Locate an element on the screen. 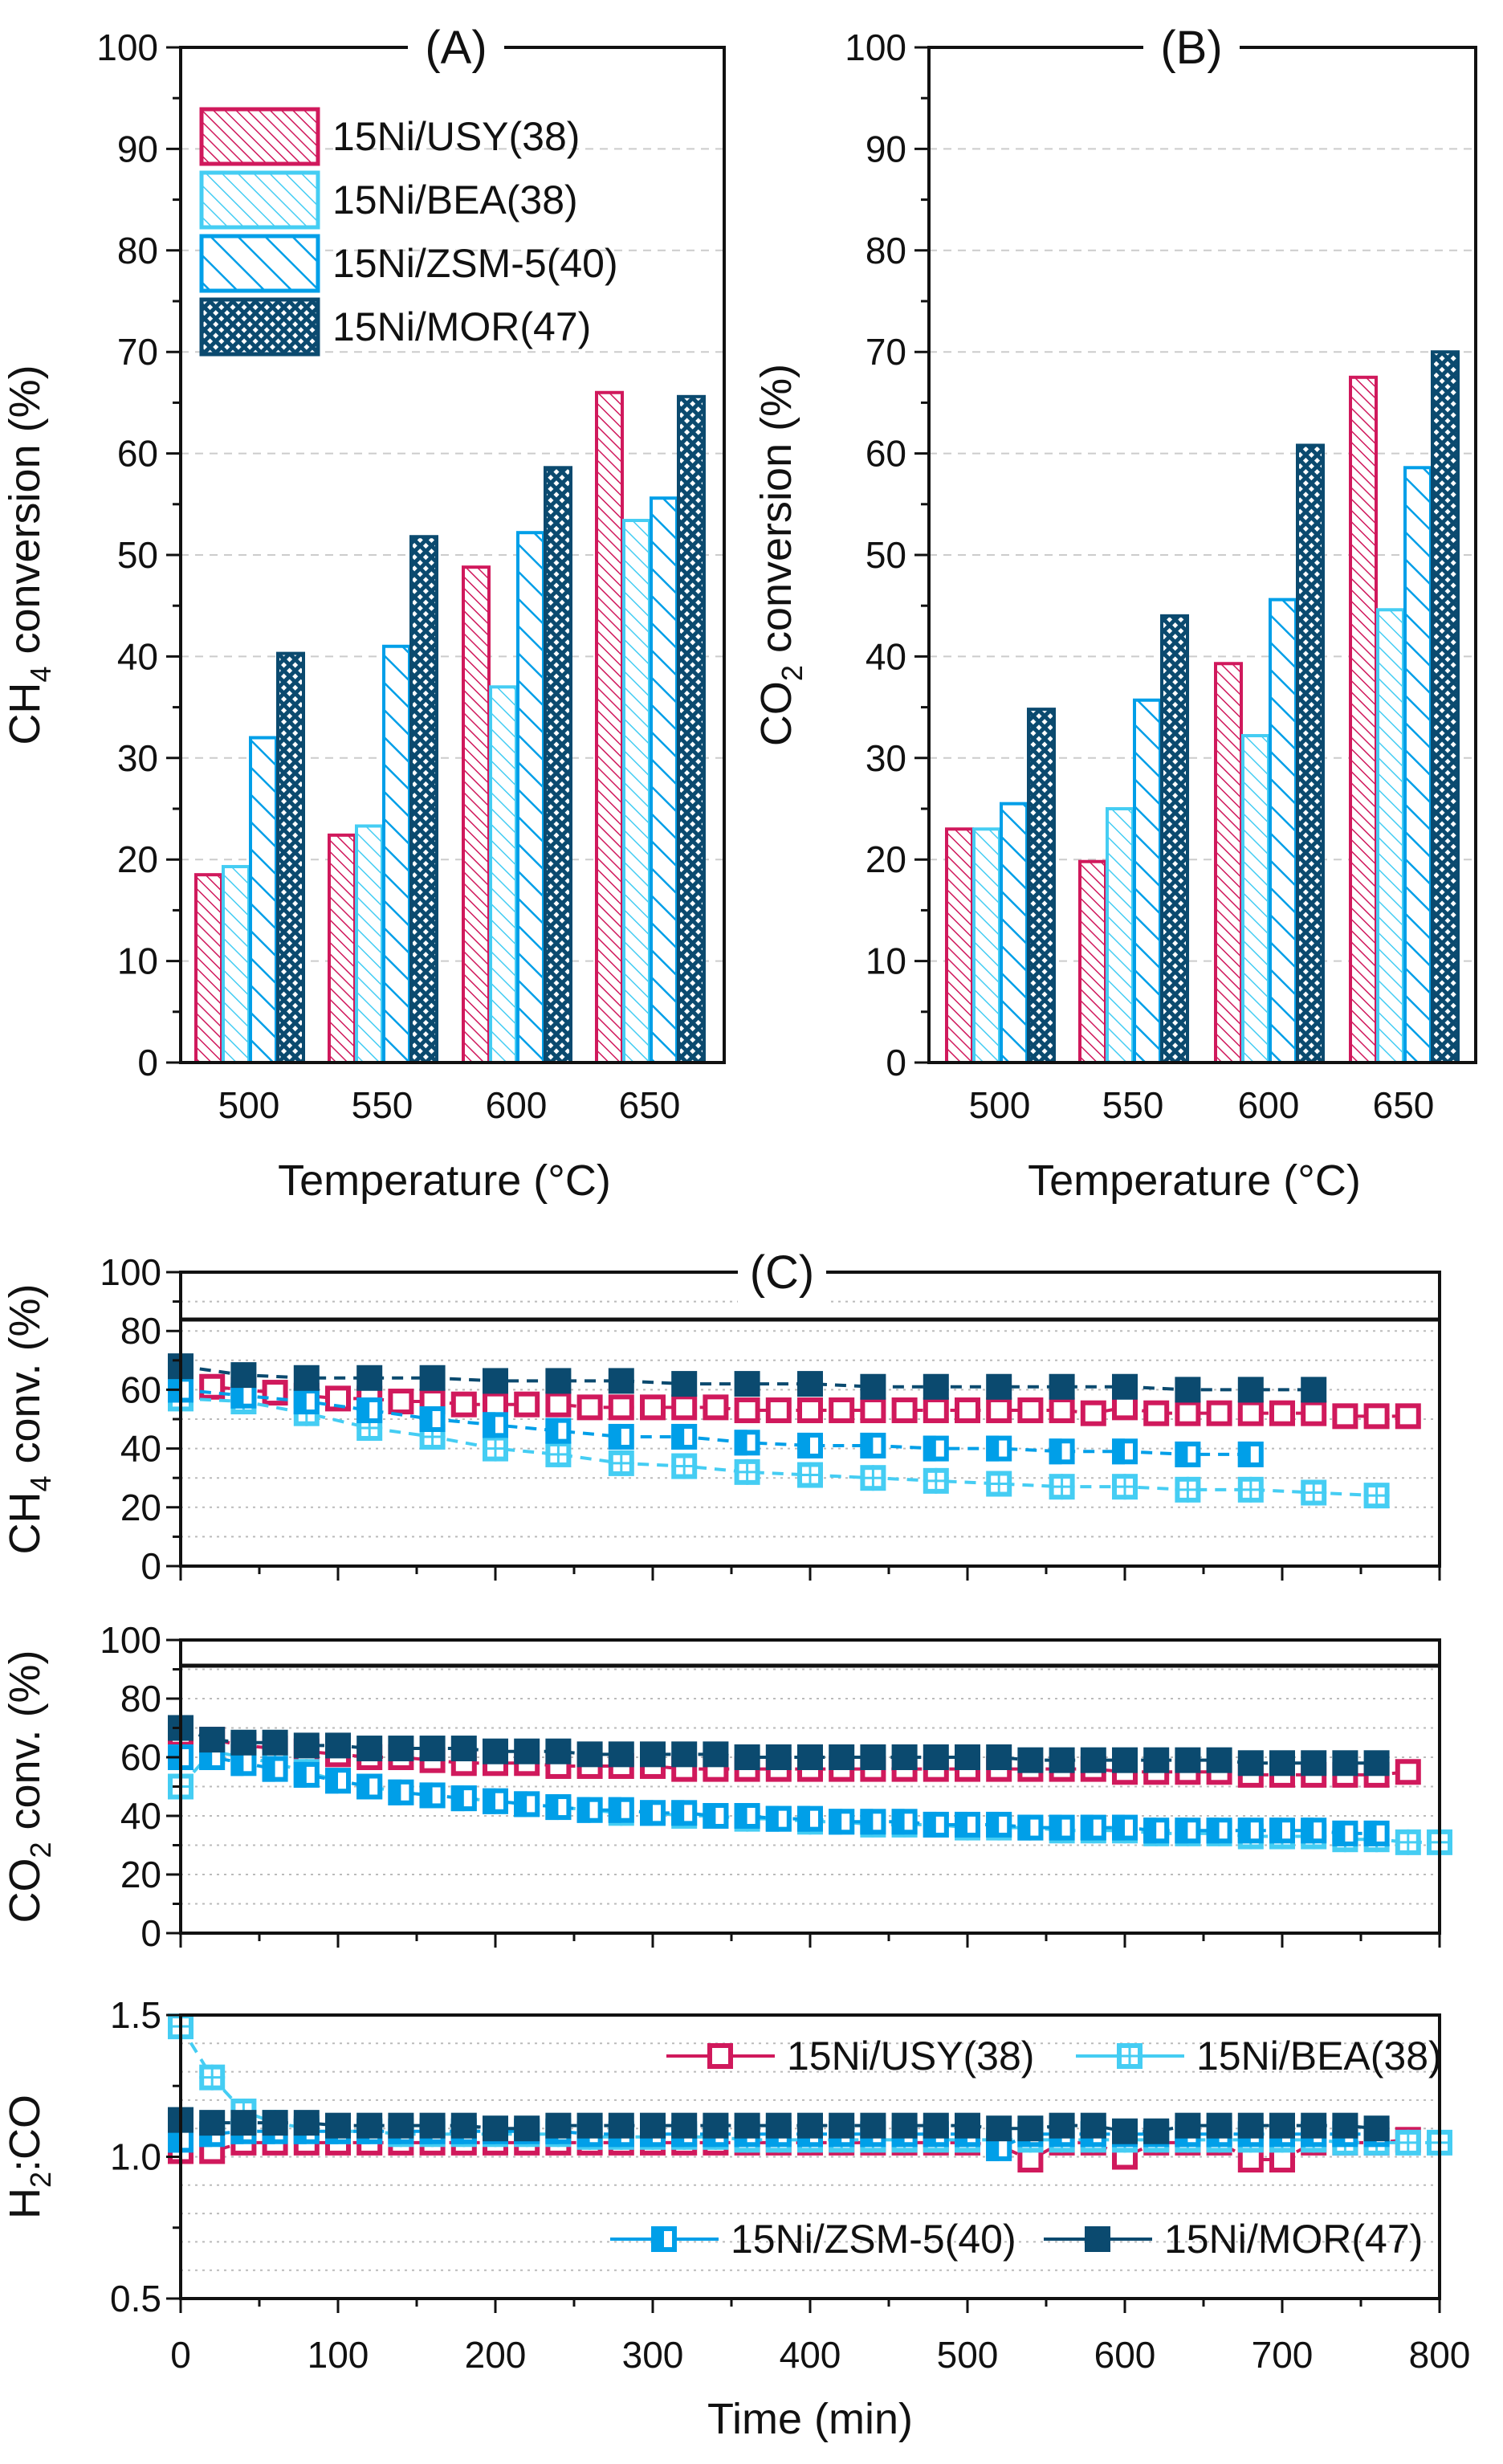  y-tick-label: 20 is located at coordinates (137, 859).